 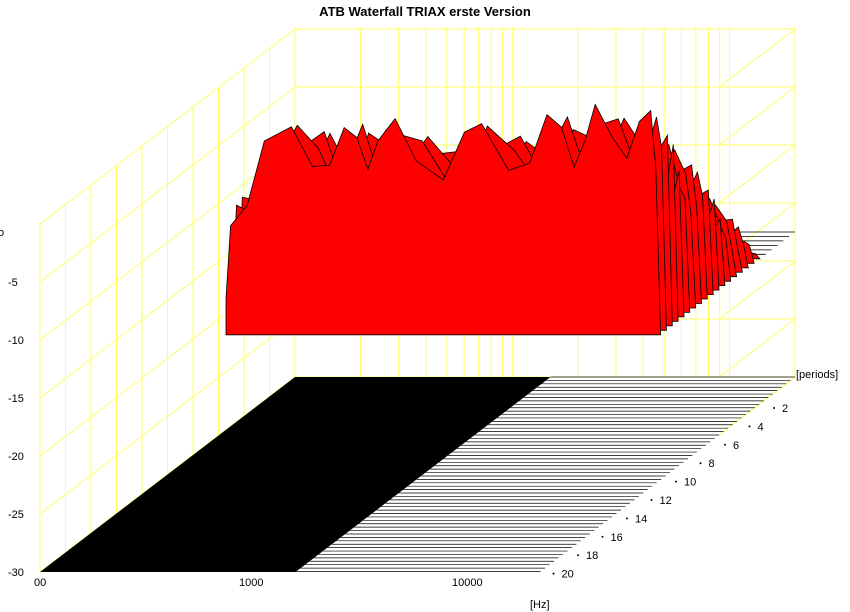 I want to click on z-tick-label: 18, so click(x=592, y=556).